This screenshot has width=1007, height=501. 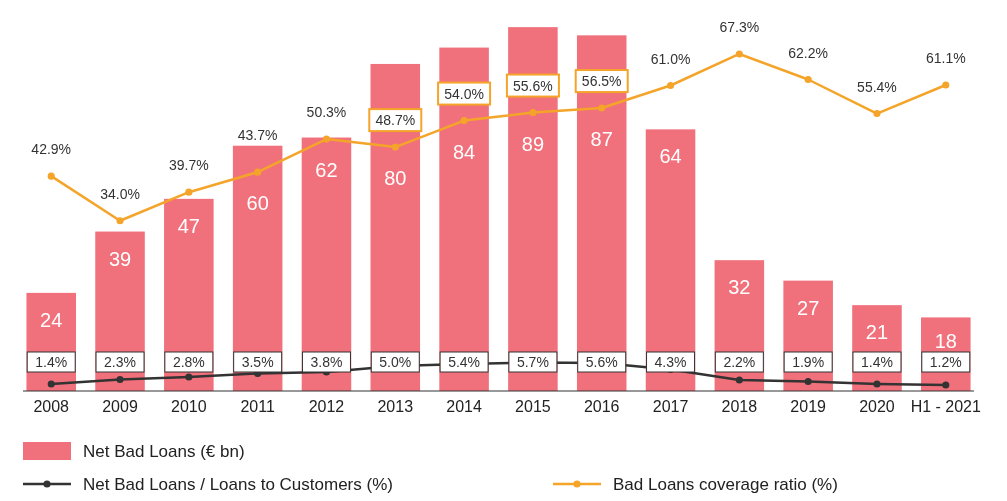 I want to click on data-label: 2.3%, so click(x=120, y=362).